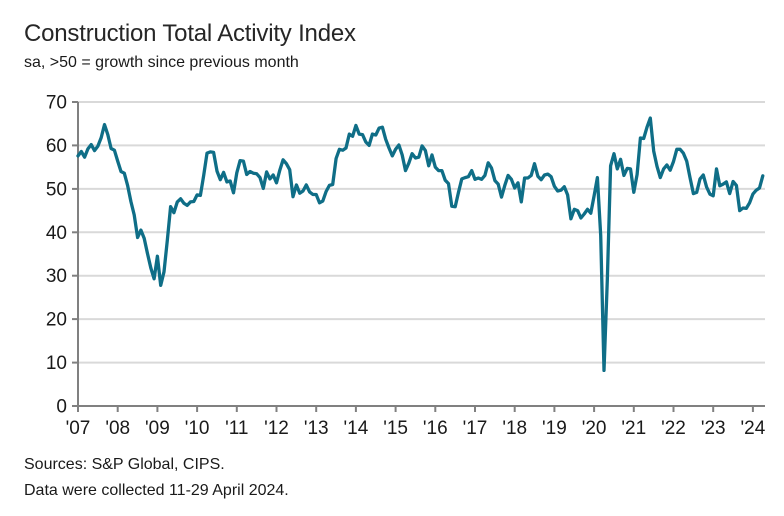  I want to click on y-tick-label: 20, so click(56, 320).